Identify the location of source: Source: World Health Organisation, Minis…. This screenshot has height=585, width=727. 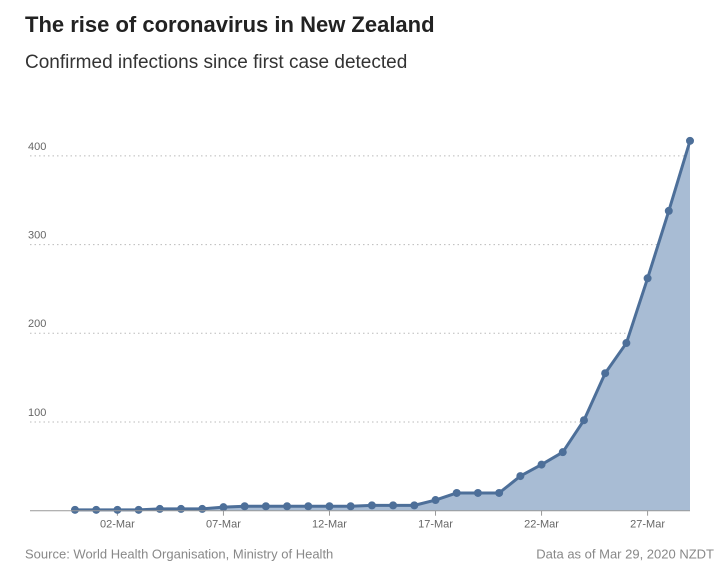
(179, 553).